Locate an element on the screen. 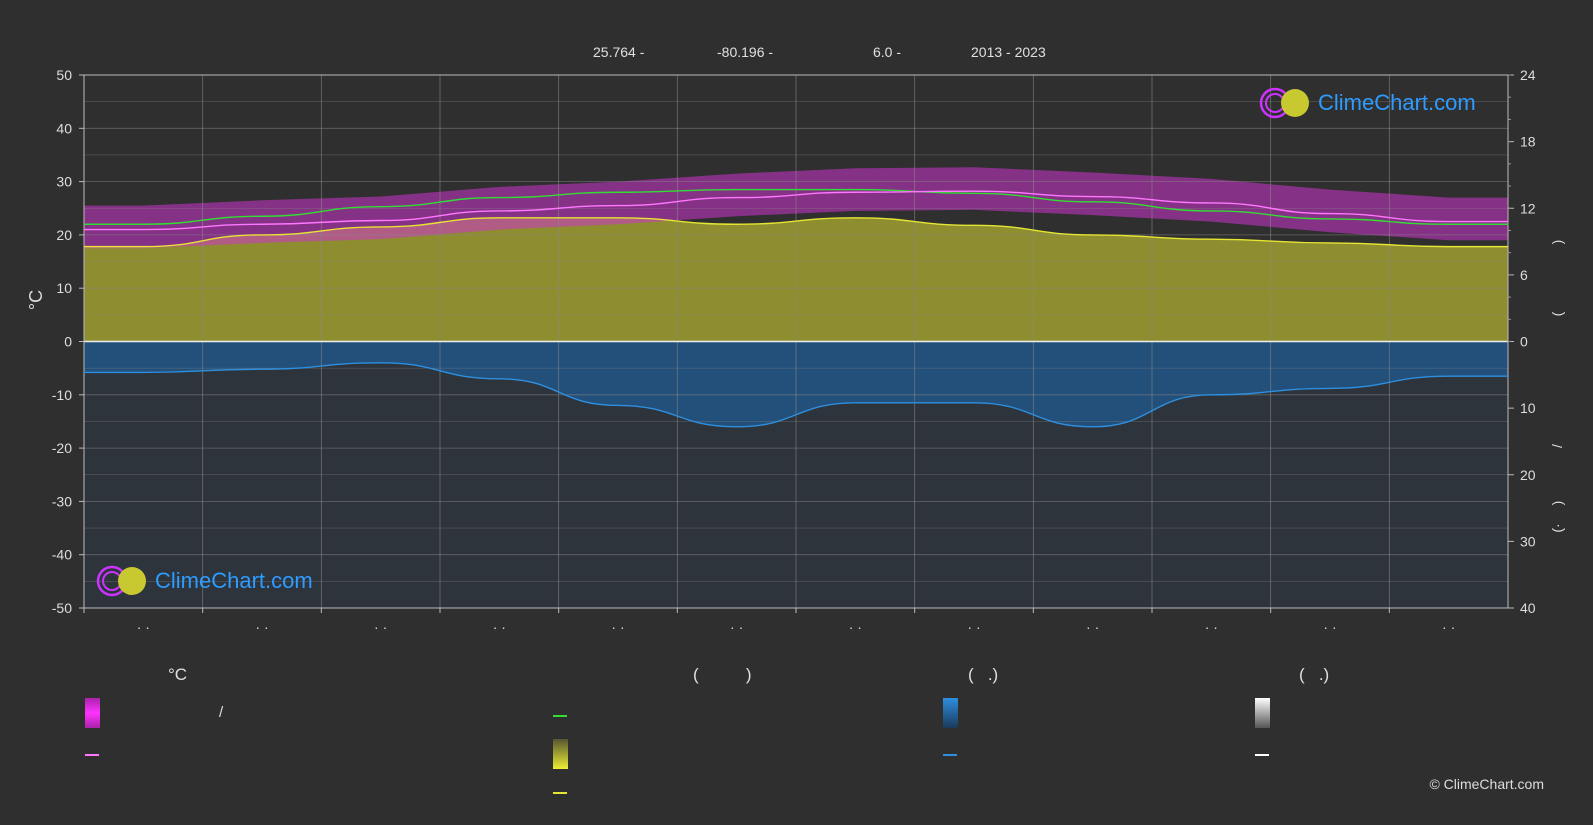 The height and width of the screenshot is (825, 1593). left-tick-label: -40 is located at coordinates (62, 555).